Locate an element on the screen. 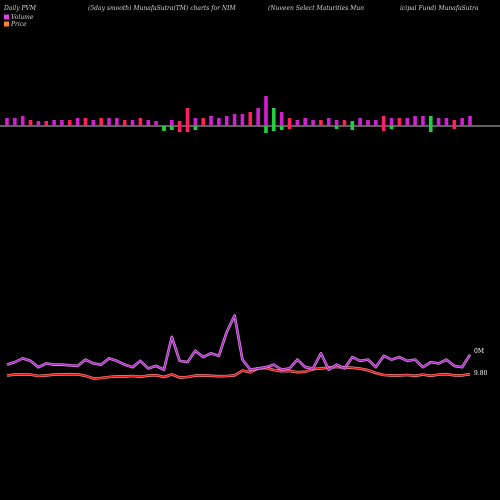 Image resolution: width=500 pixels, height=500 pixels. legend-price-swatch is located at coordinates (6, 24).